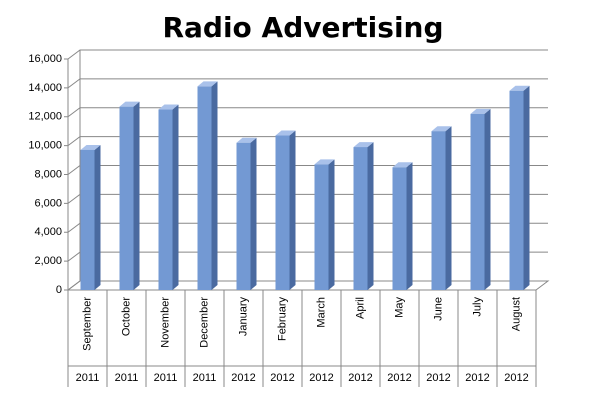 The width and height of the screenshot is (589, 405). I want to click on x-tick-label: January, so click(243, 317).